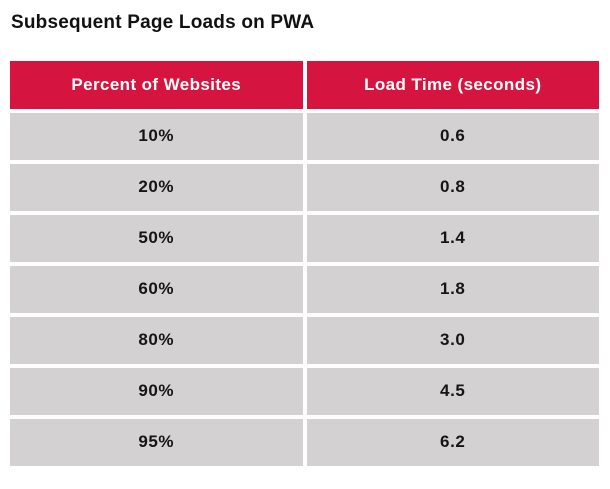 Image resolution: width=610 pixels, height=489 pixels. I want to click on cell-load-time: 3.0, so click(452, 340).